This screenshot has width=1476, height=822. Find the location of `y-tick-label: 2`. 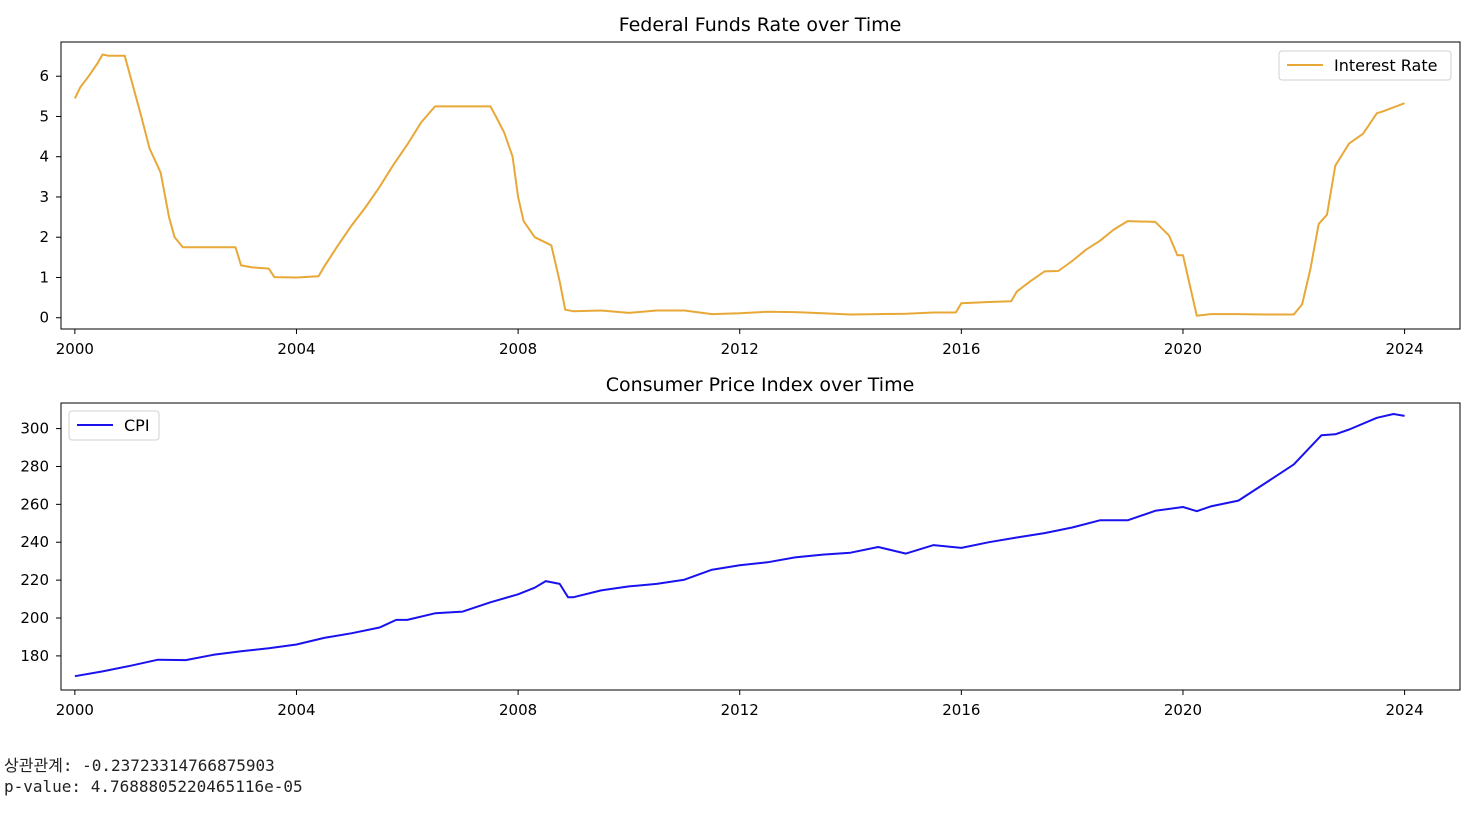

y-tick-label: 2 is located at coordinates (44, 237).